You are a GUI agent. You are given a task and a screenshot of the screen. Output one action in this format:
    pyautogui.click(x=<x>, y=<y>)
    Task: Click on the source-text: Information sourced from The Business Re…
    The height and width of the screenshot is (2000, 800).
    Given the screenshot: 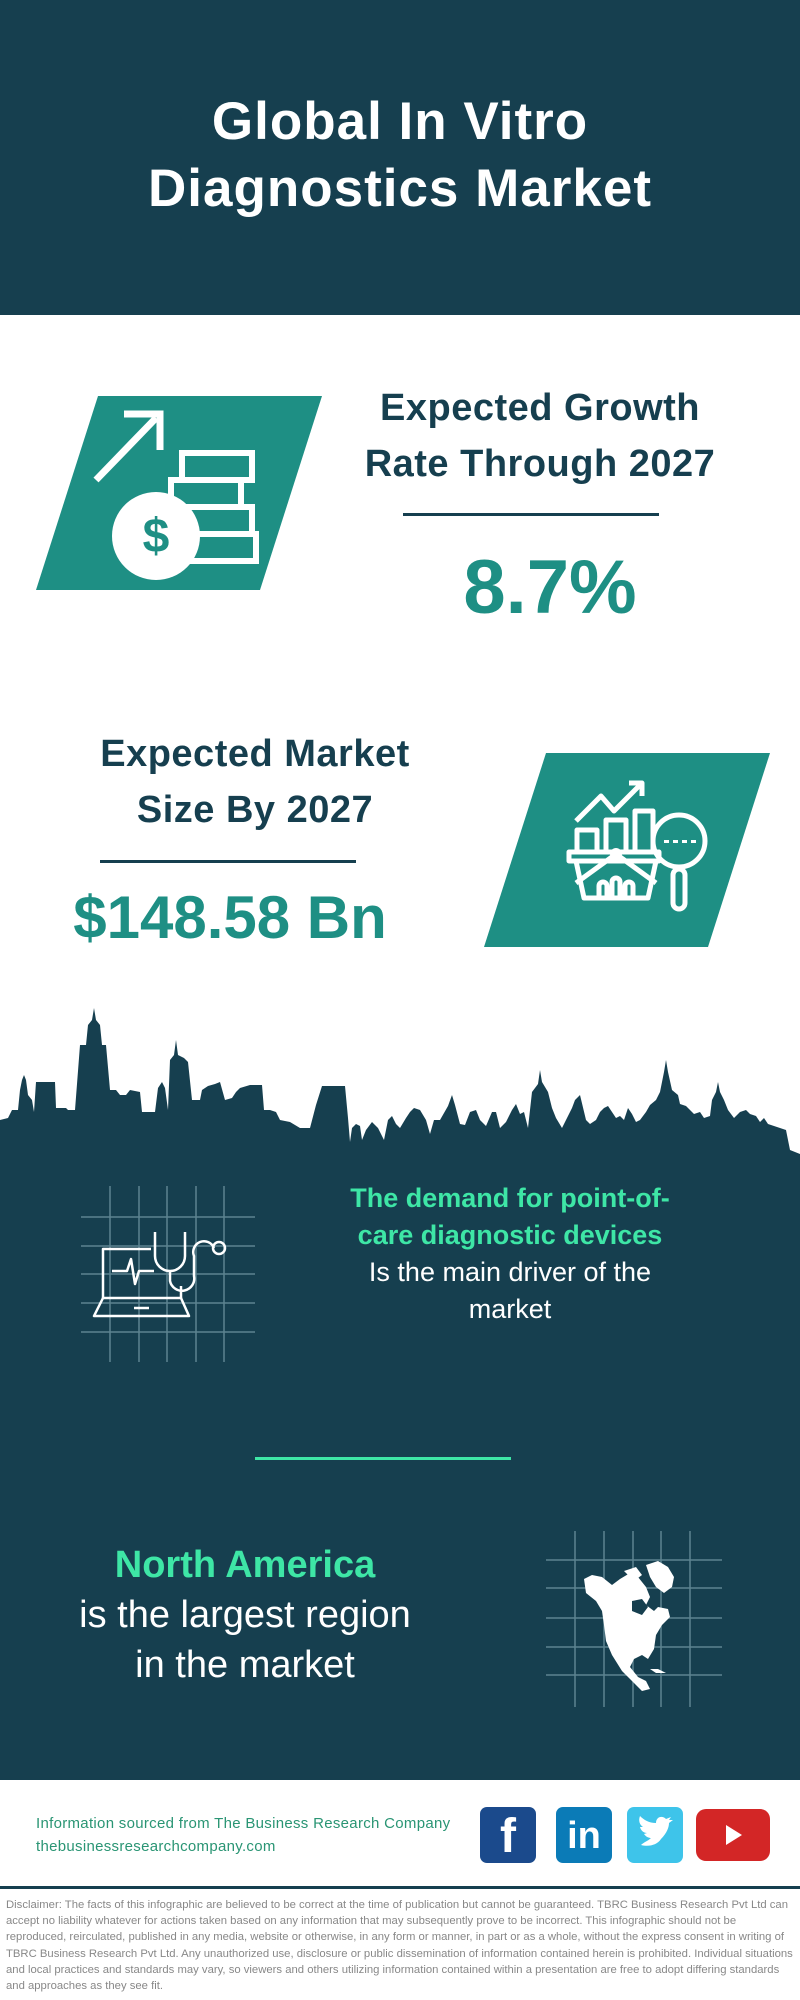 What is the action you would take?
    pyautogui.click(x=243, y=1823)
    